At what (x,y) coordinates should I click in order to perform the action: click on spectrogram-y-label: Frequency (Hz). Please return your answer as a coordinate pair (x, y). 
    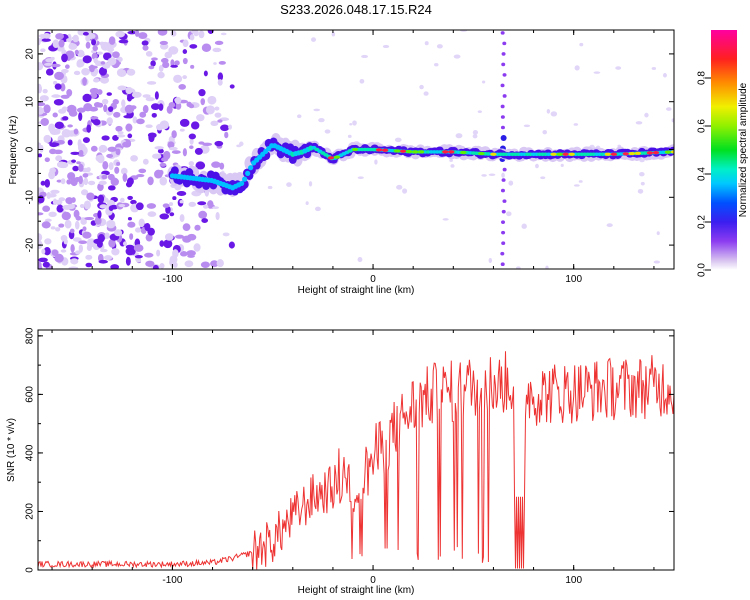
    Looking at the image, I should click on (13, 150).